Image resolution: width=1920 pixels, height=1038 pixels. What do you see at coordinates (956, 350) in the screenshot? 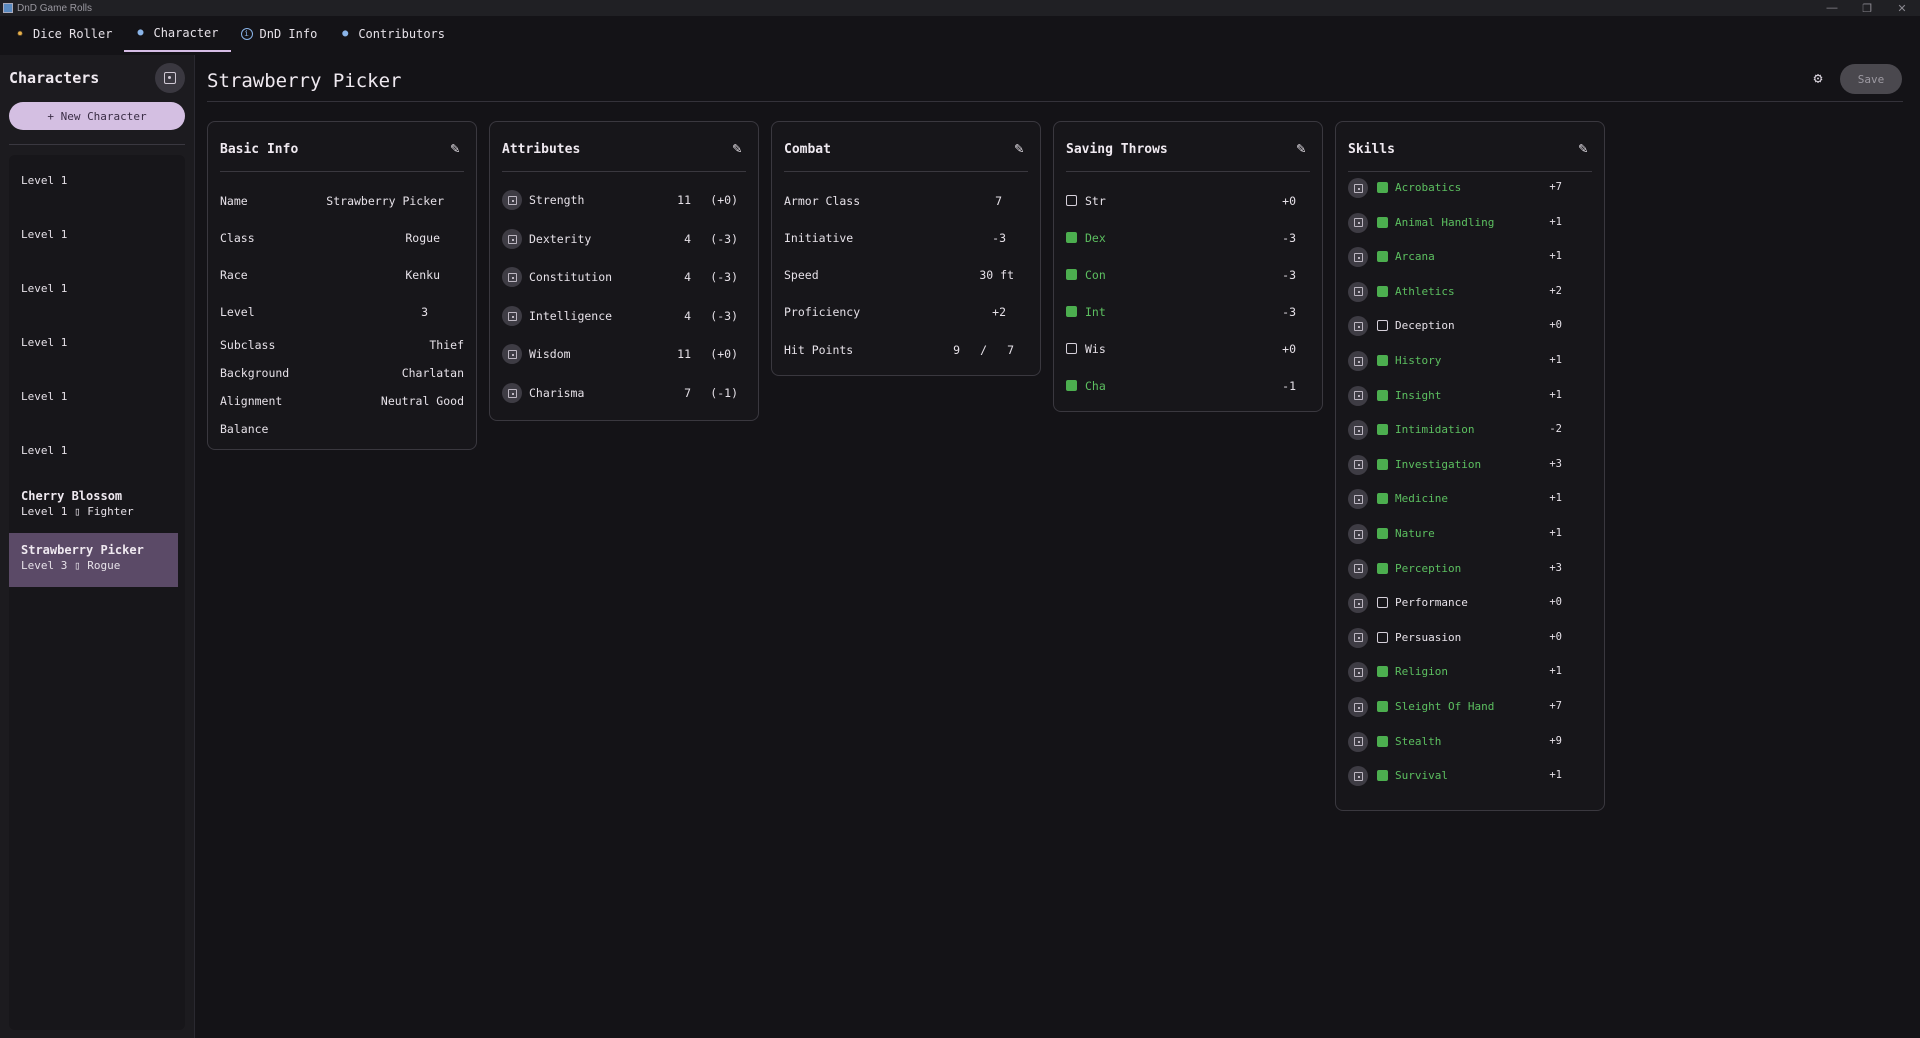
I see `hit-points-current: 9` at bounding box center [956, 350].